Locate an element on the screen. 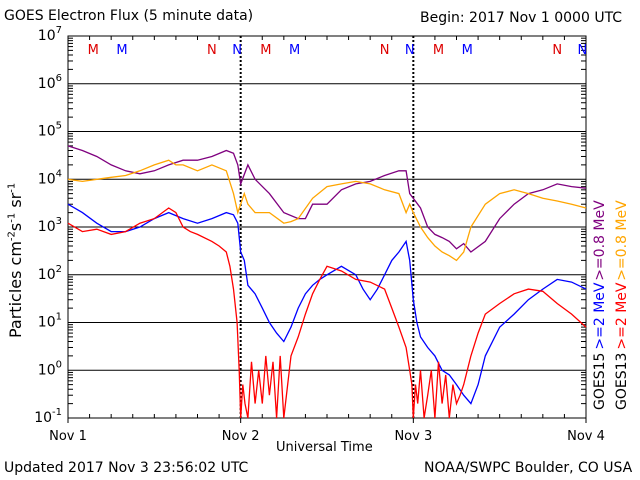 The width and height of the screenshot is (640, 480). source-credit: NOAA/SWPC Boulder, CO USA is located at coordinates (528, 468).